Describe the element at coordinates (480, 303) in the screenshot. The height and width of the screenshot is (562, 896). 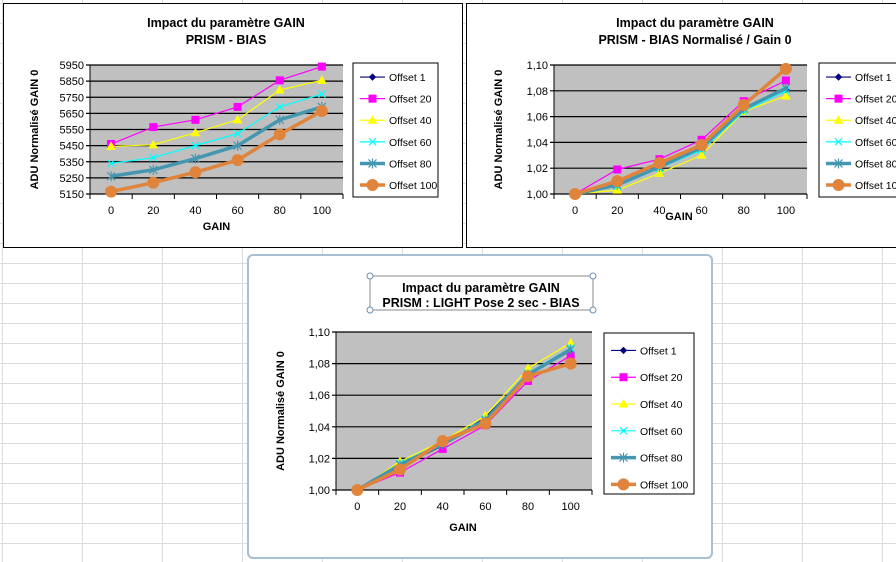
I see `chart-subtitle: PRISM : LIGHT Pose 2 sec - BIAS` at that location.